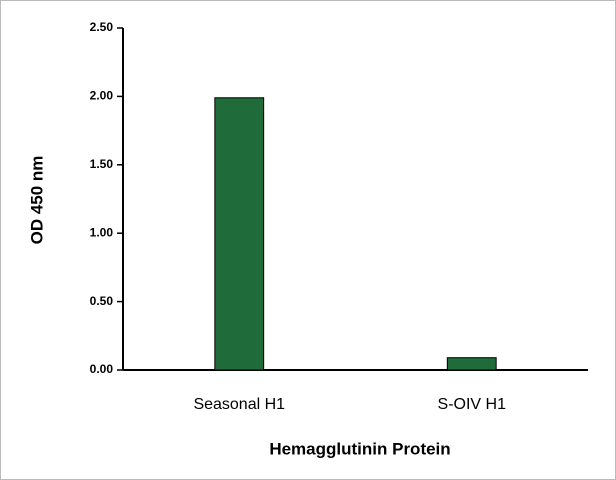 This screenshot has width=616, height=480. What do you see at coordinates (102, 301) in the screenshot?
I see `y-tick-label: 0.50` at bounding box center [102, 301].